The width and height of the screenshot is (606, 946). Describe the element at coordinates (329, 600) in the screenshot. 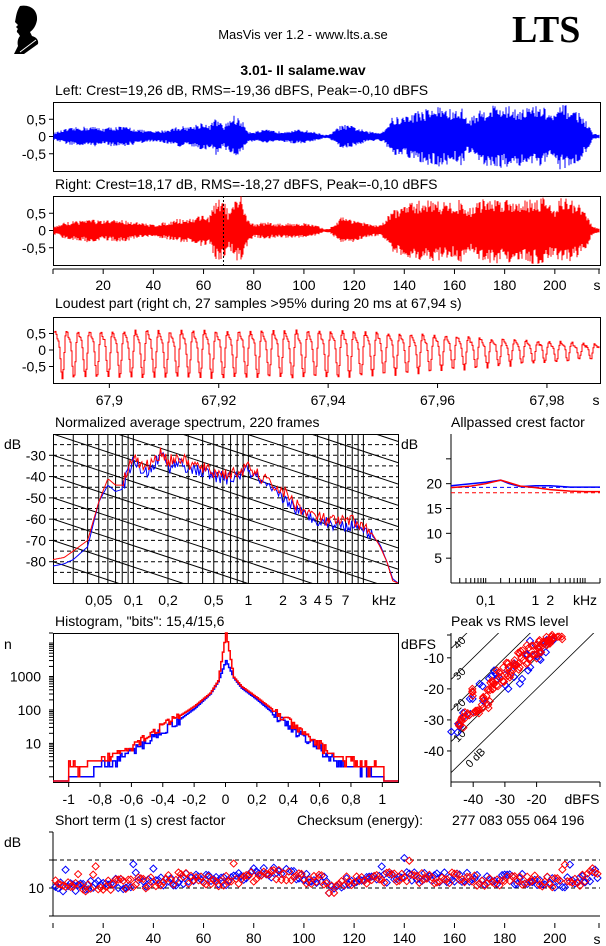

I see `xtick-label: 5` at that location.